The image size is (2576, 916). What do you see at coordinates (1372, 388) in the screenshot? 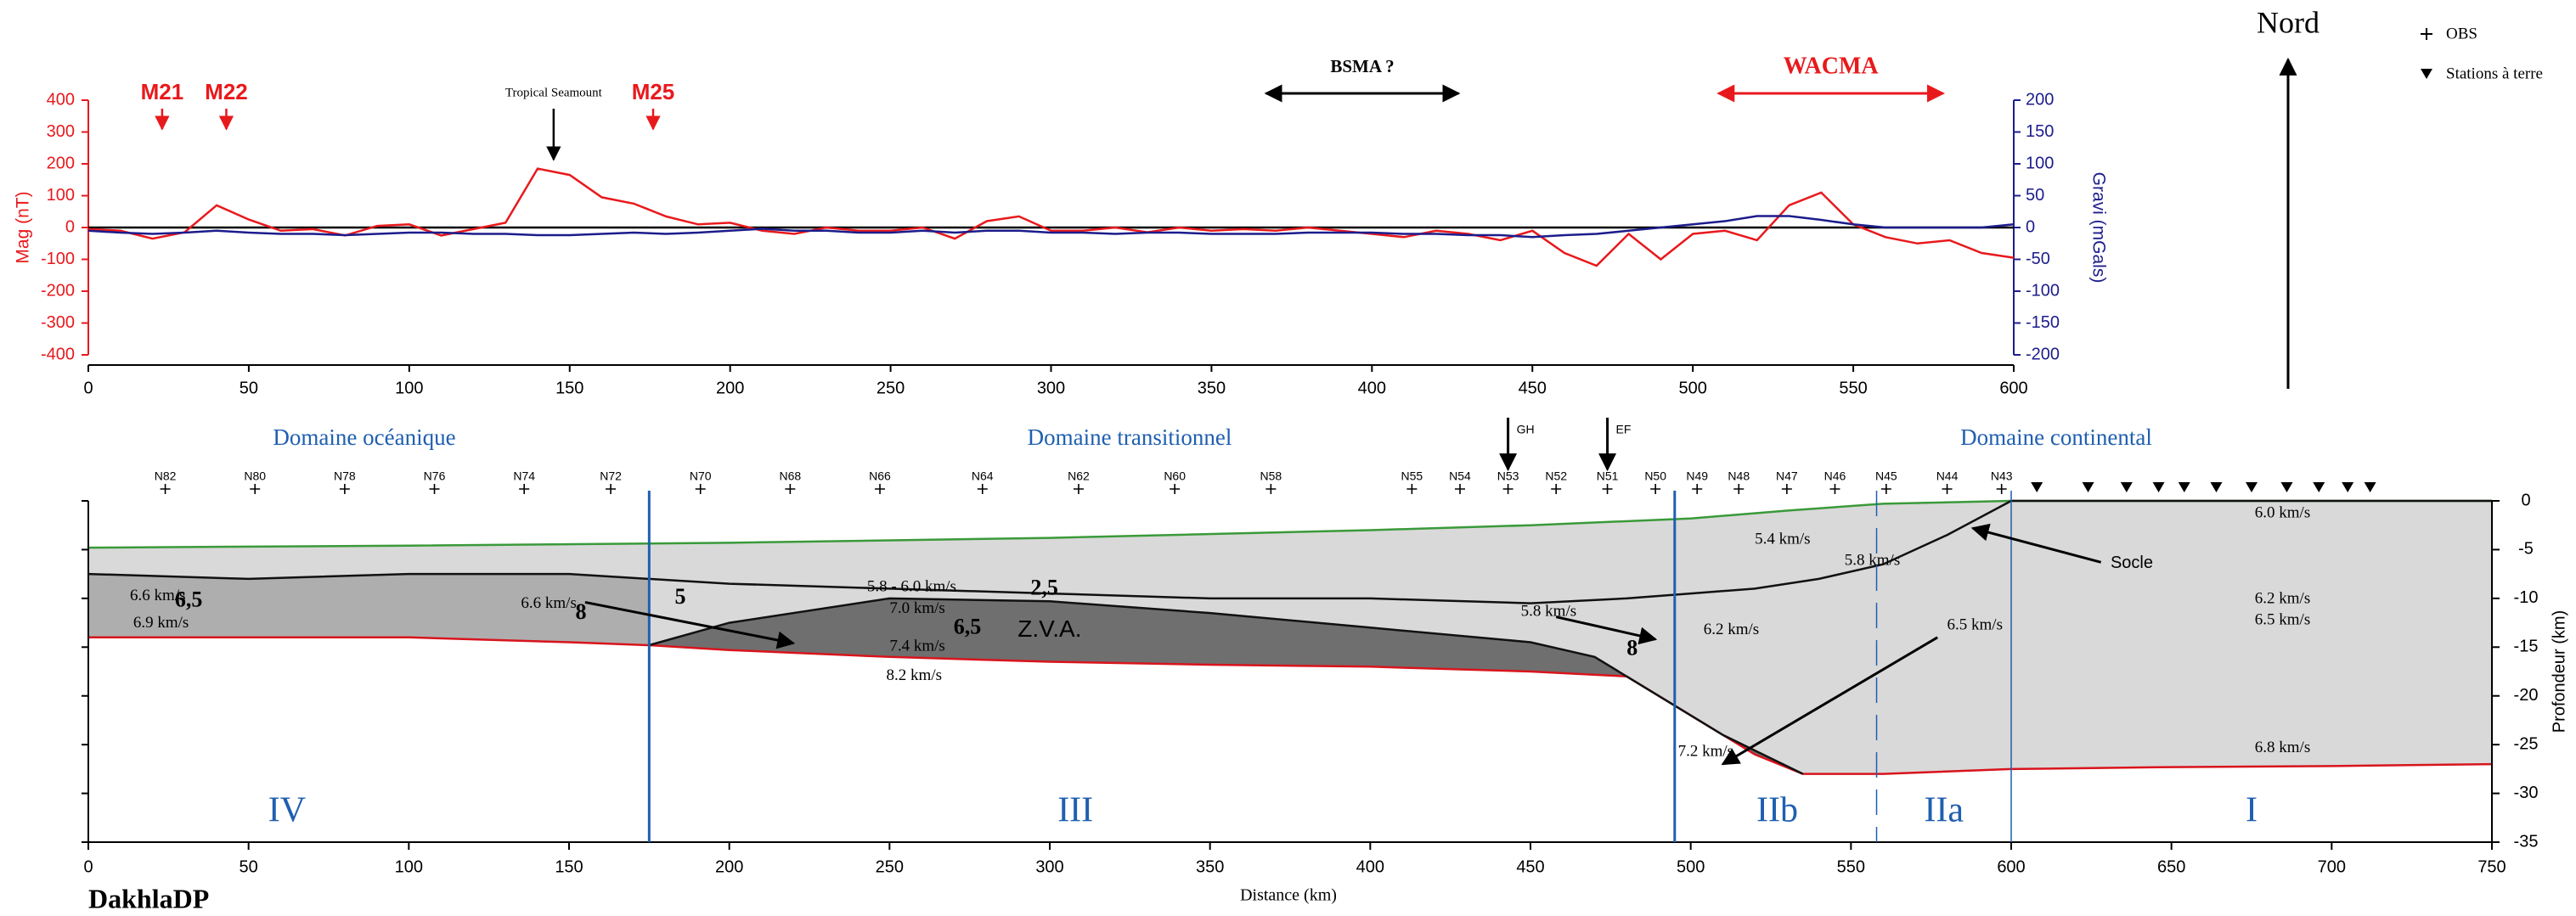
I see `x-tick-label: 400` at bounding box center [1372, 388].